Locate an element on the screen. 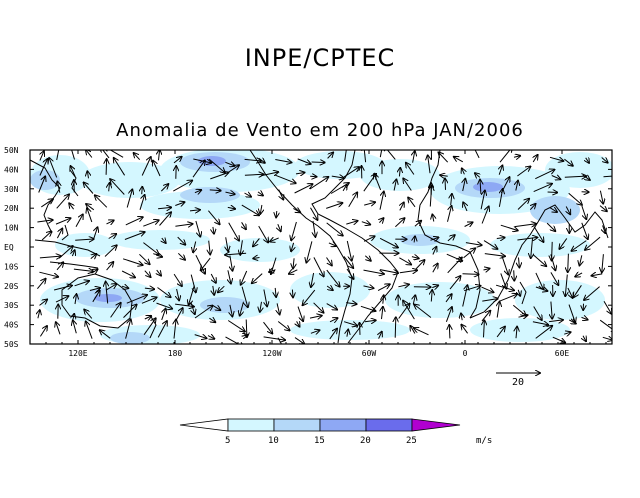 The width and height of the screenshot is (640, 498). lat-label: 30S is located at coordinates (11, 305).